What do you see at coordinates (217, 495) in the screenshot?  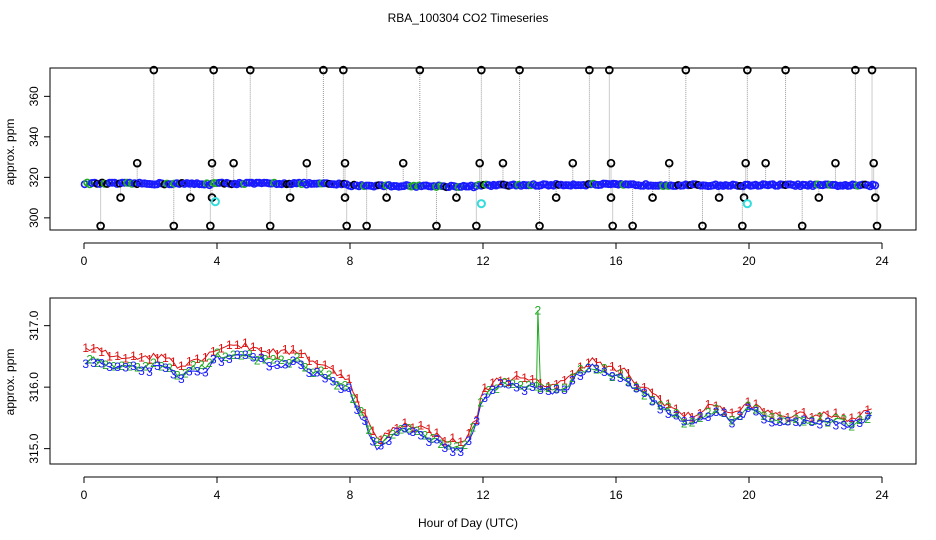 I see `bottom-x-tick-label: 4` at bounding box center [217, 495].